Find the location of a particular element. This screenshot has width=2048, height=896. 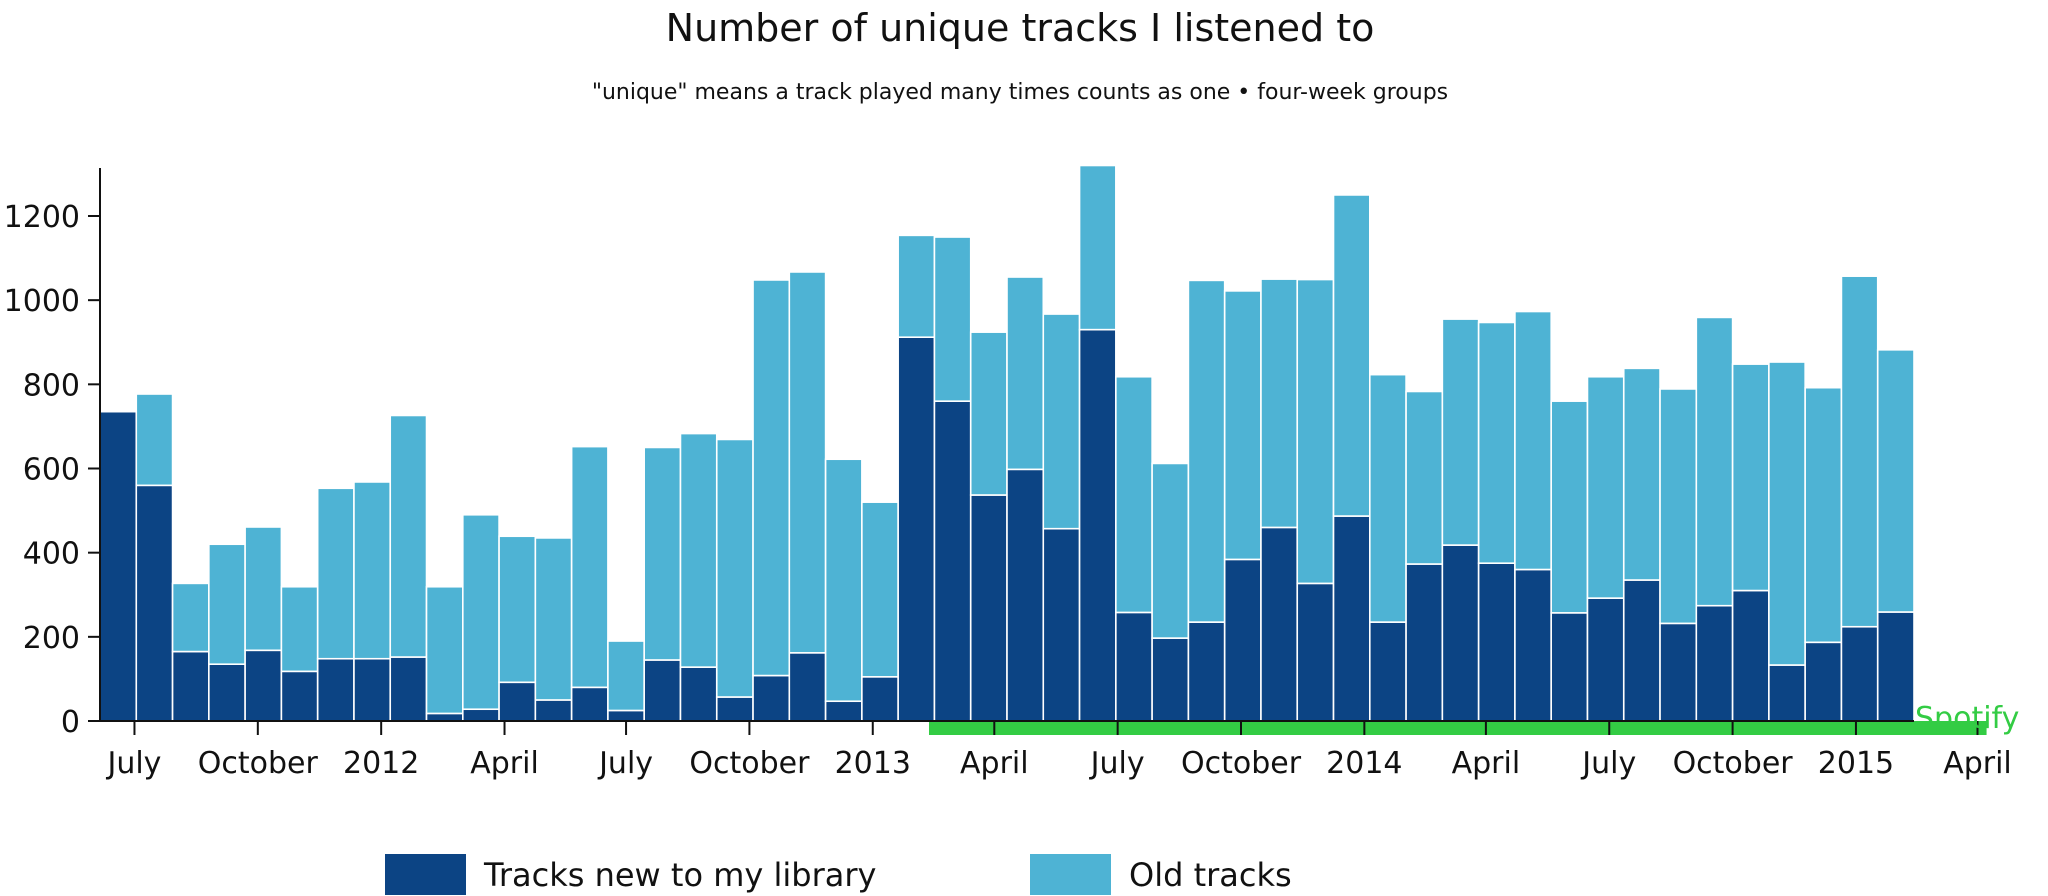

spotify-annotation: Spotify is located at coordinates (1967, 718).